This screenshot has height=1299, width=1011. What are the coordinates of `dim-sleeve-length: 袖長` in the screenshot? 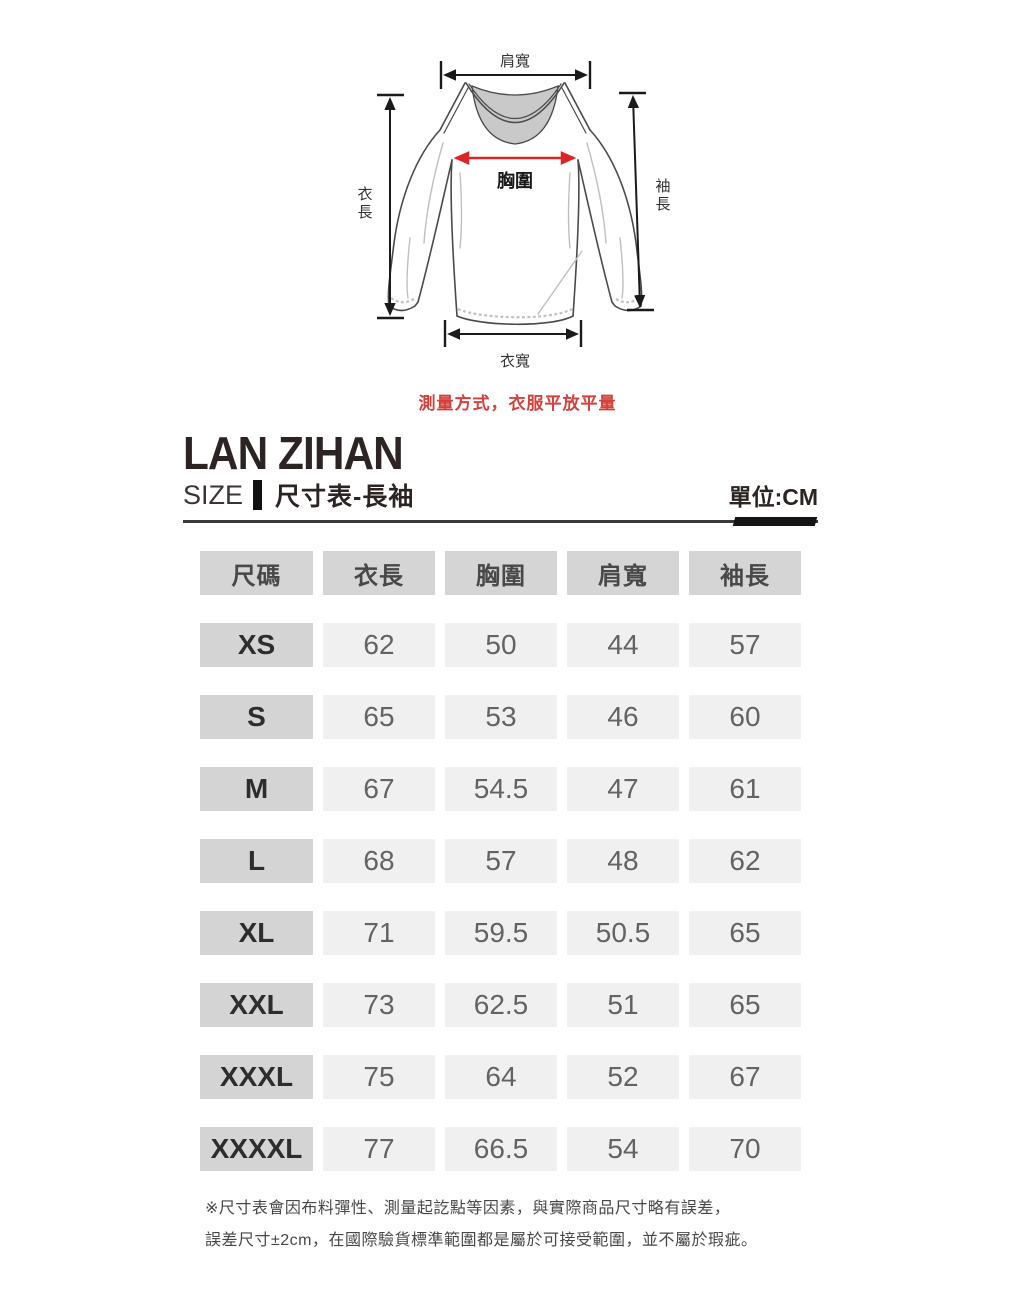 It's located at (644, 201).